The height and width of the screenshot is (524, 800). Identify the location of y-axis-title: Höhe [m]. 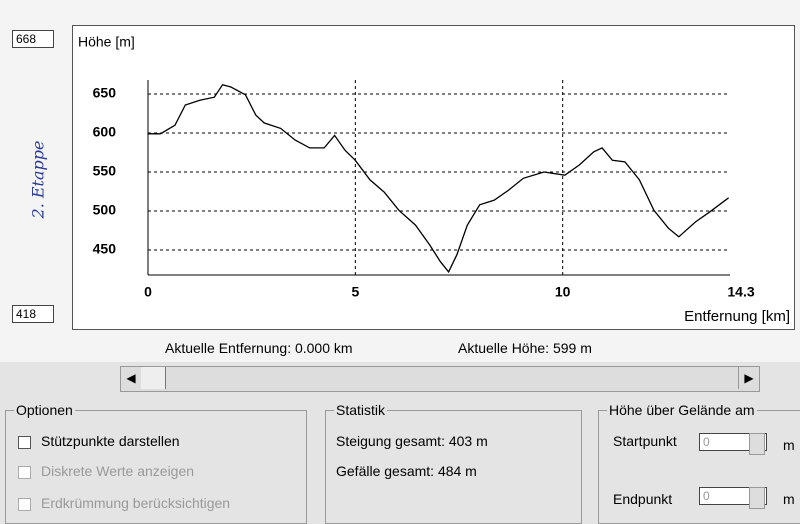
(106, 42).